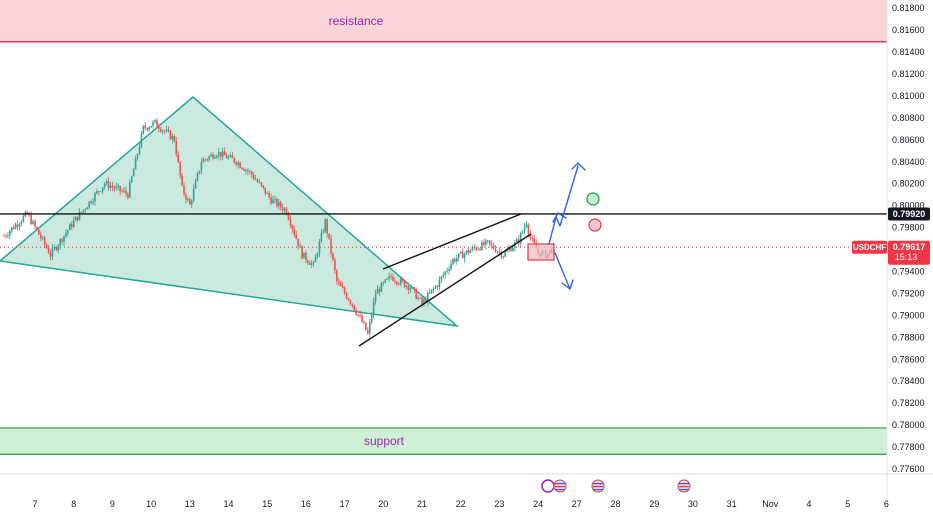 This screenshot has height=516, width=933. I want to click on time-tick-label: 24, so click(538, 504).